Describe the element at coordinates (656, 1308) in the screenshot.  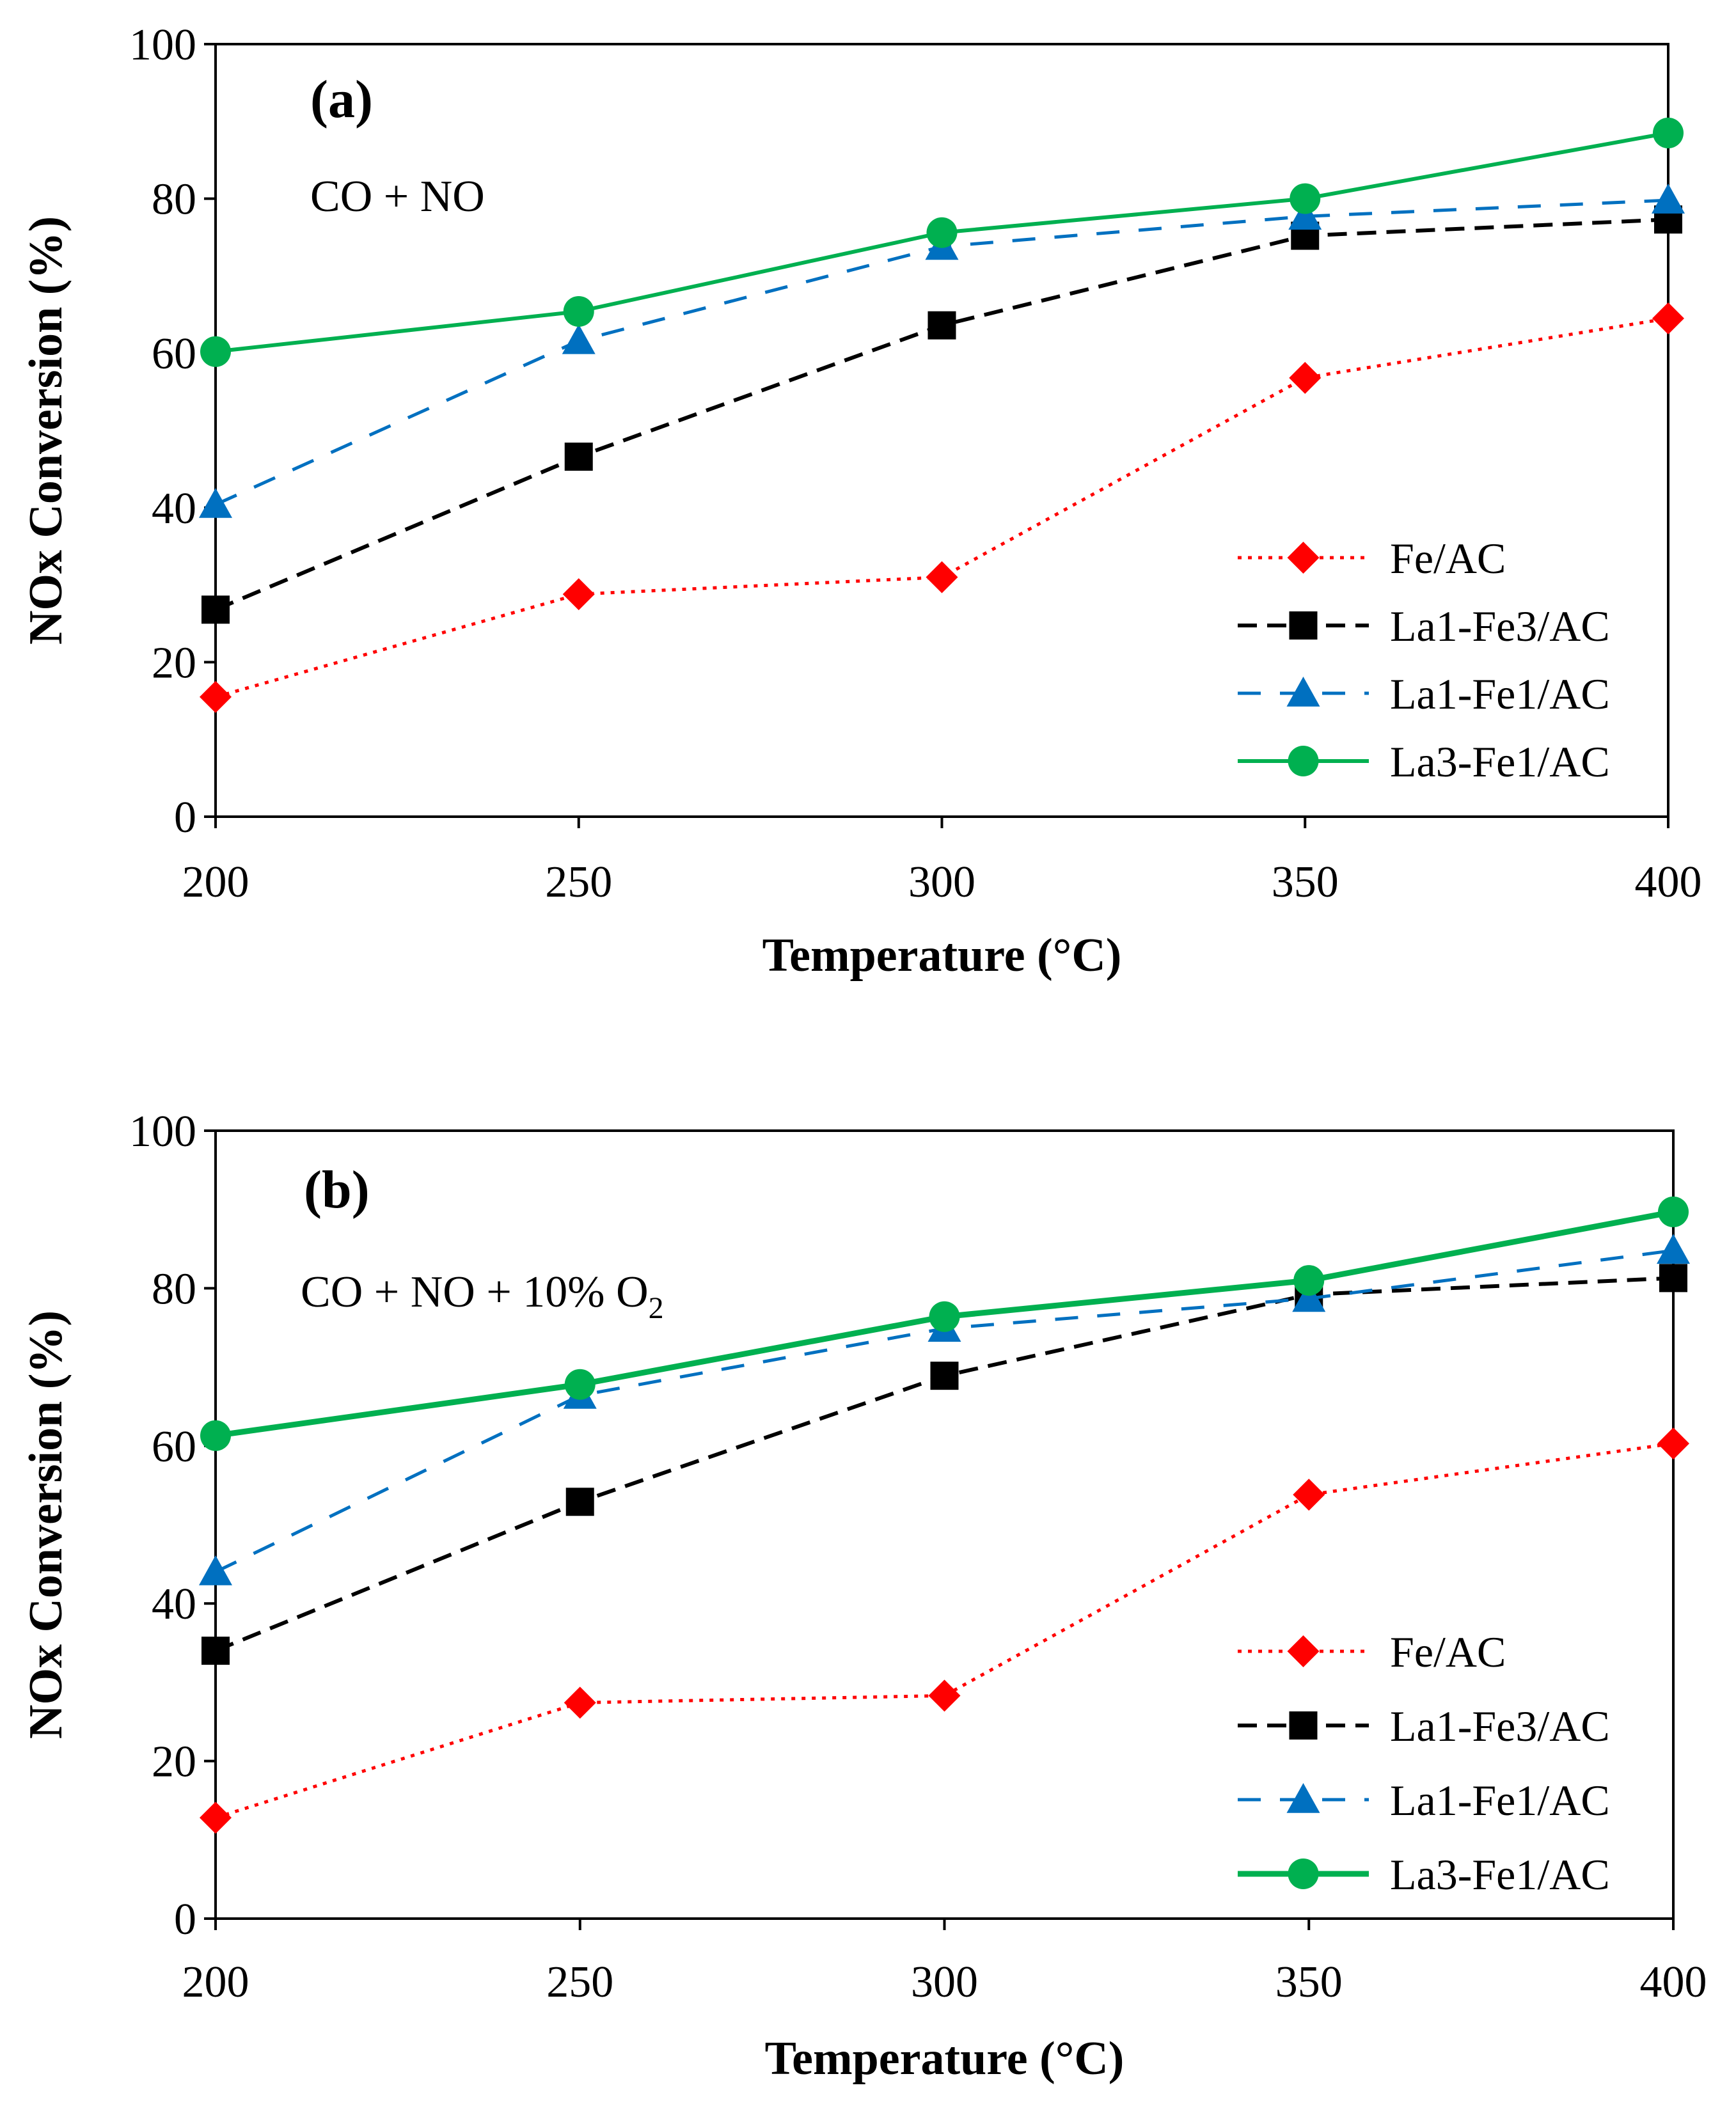
I see `condition-subscript: 2` at that location.